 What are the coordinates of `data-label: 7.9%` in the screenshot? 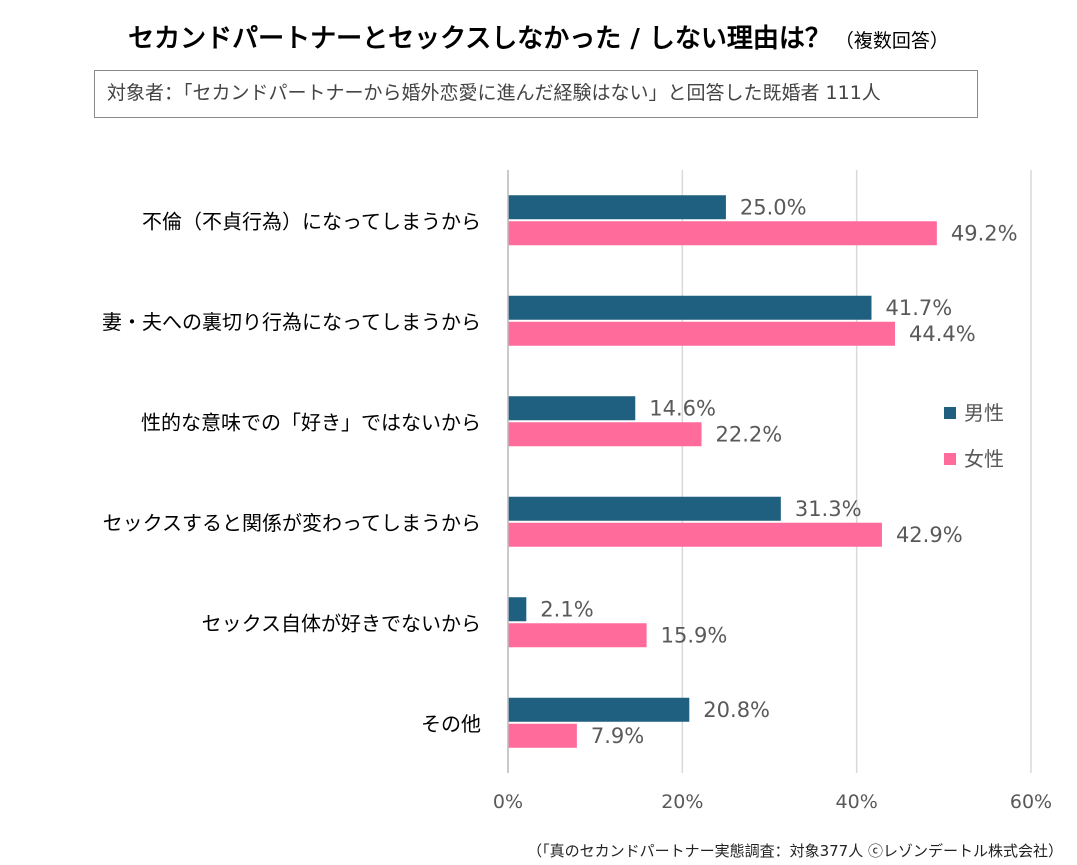 It's located at (617, 736).